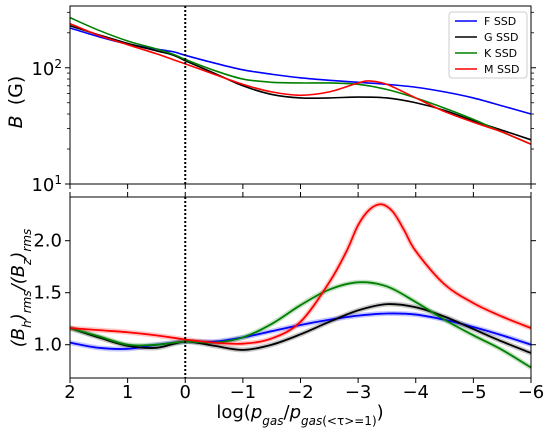  Describe the element at coordinates (127, 392) in the screenshot. I see `bottom-xtick-label: 1` at that location.